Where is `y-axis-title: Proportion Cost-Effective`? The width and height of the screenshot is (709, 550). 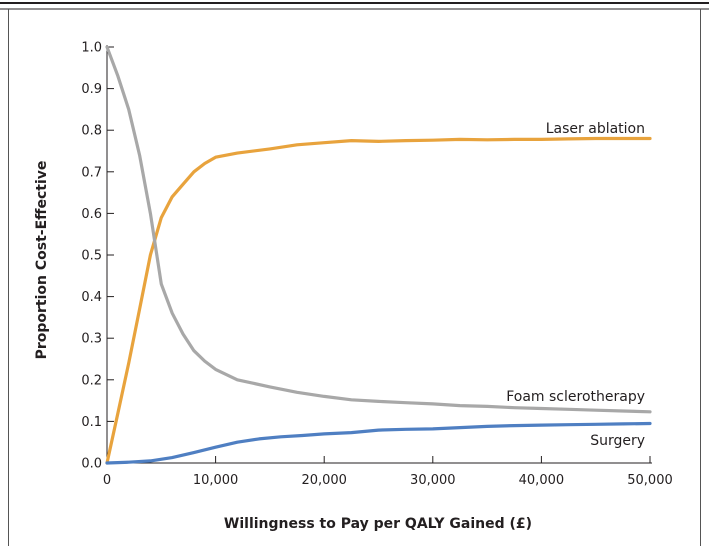
y-axis-title: Proportion Cost-Effective is located at coordinates (42, 260).